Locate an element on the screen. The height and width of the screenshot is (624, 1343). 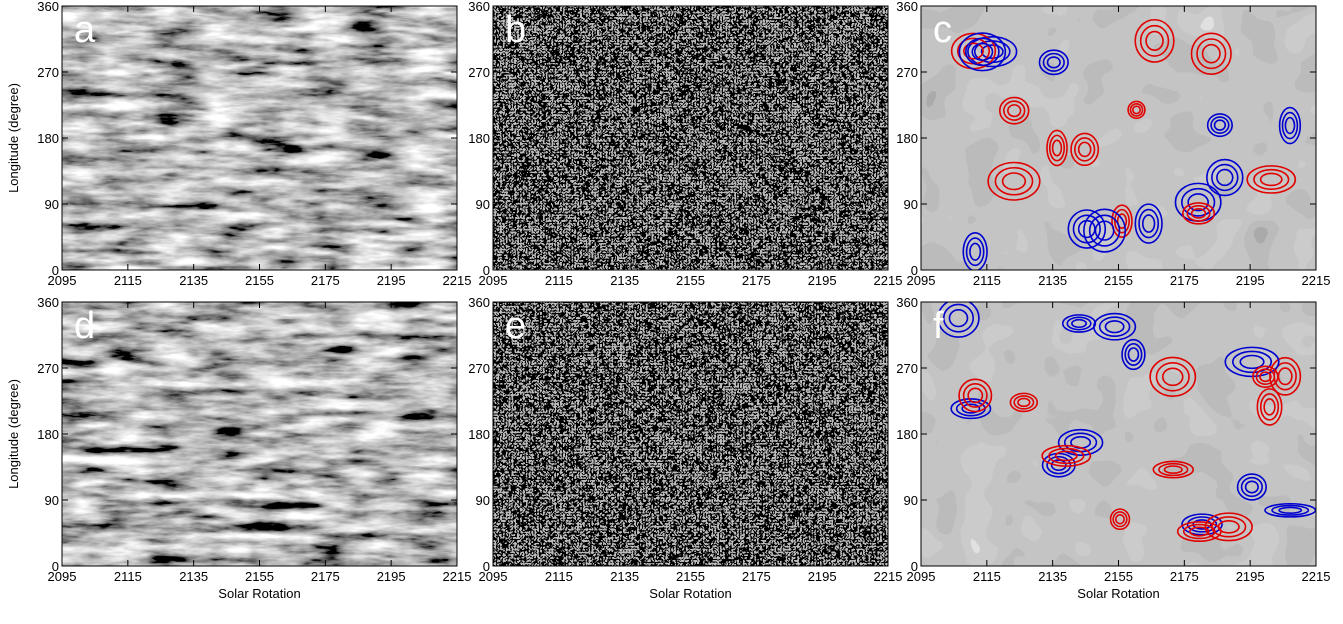
panel-label: a is located at coordinates (85, 30).